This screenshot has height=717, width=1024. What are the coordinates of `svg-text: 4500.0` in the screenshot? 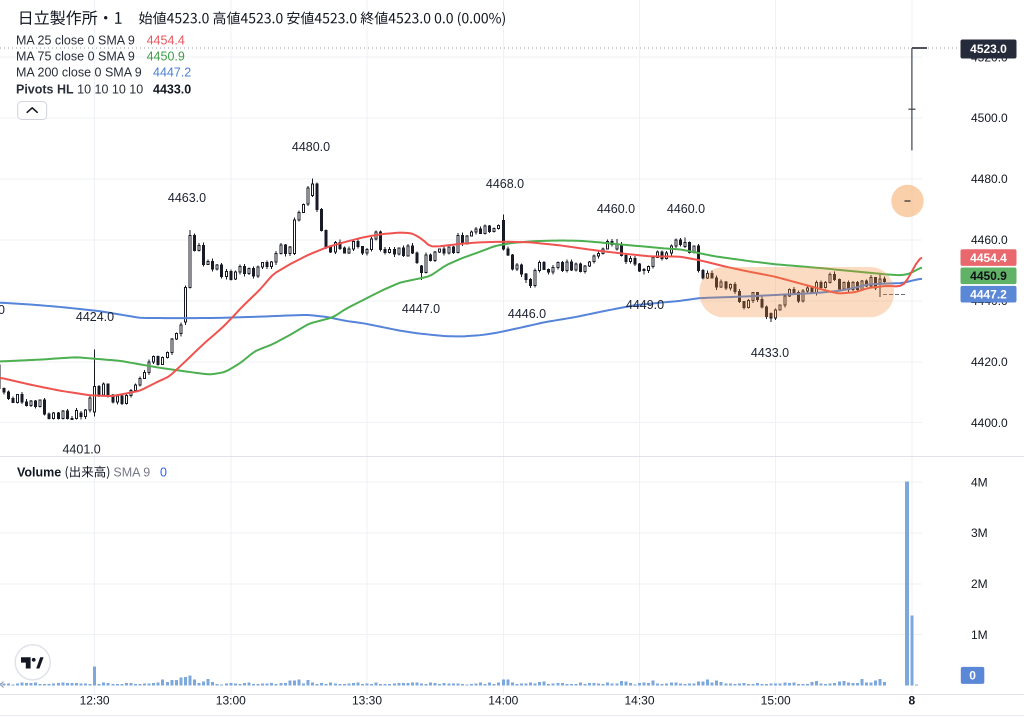 It's located at (989, 118).